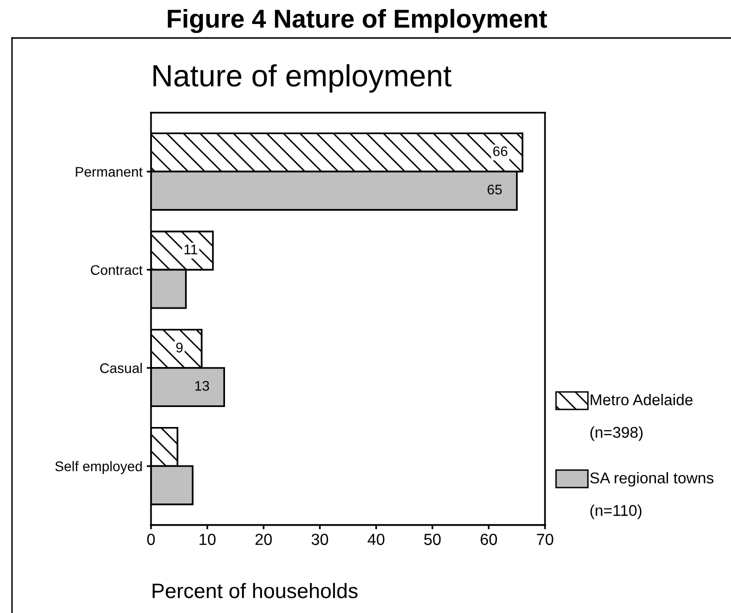 This screenshot has width=731, height=613. I want to click on x-tick-label: 20, so click(263, 540).